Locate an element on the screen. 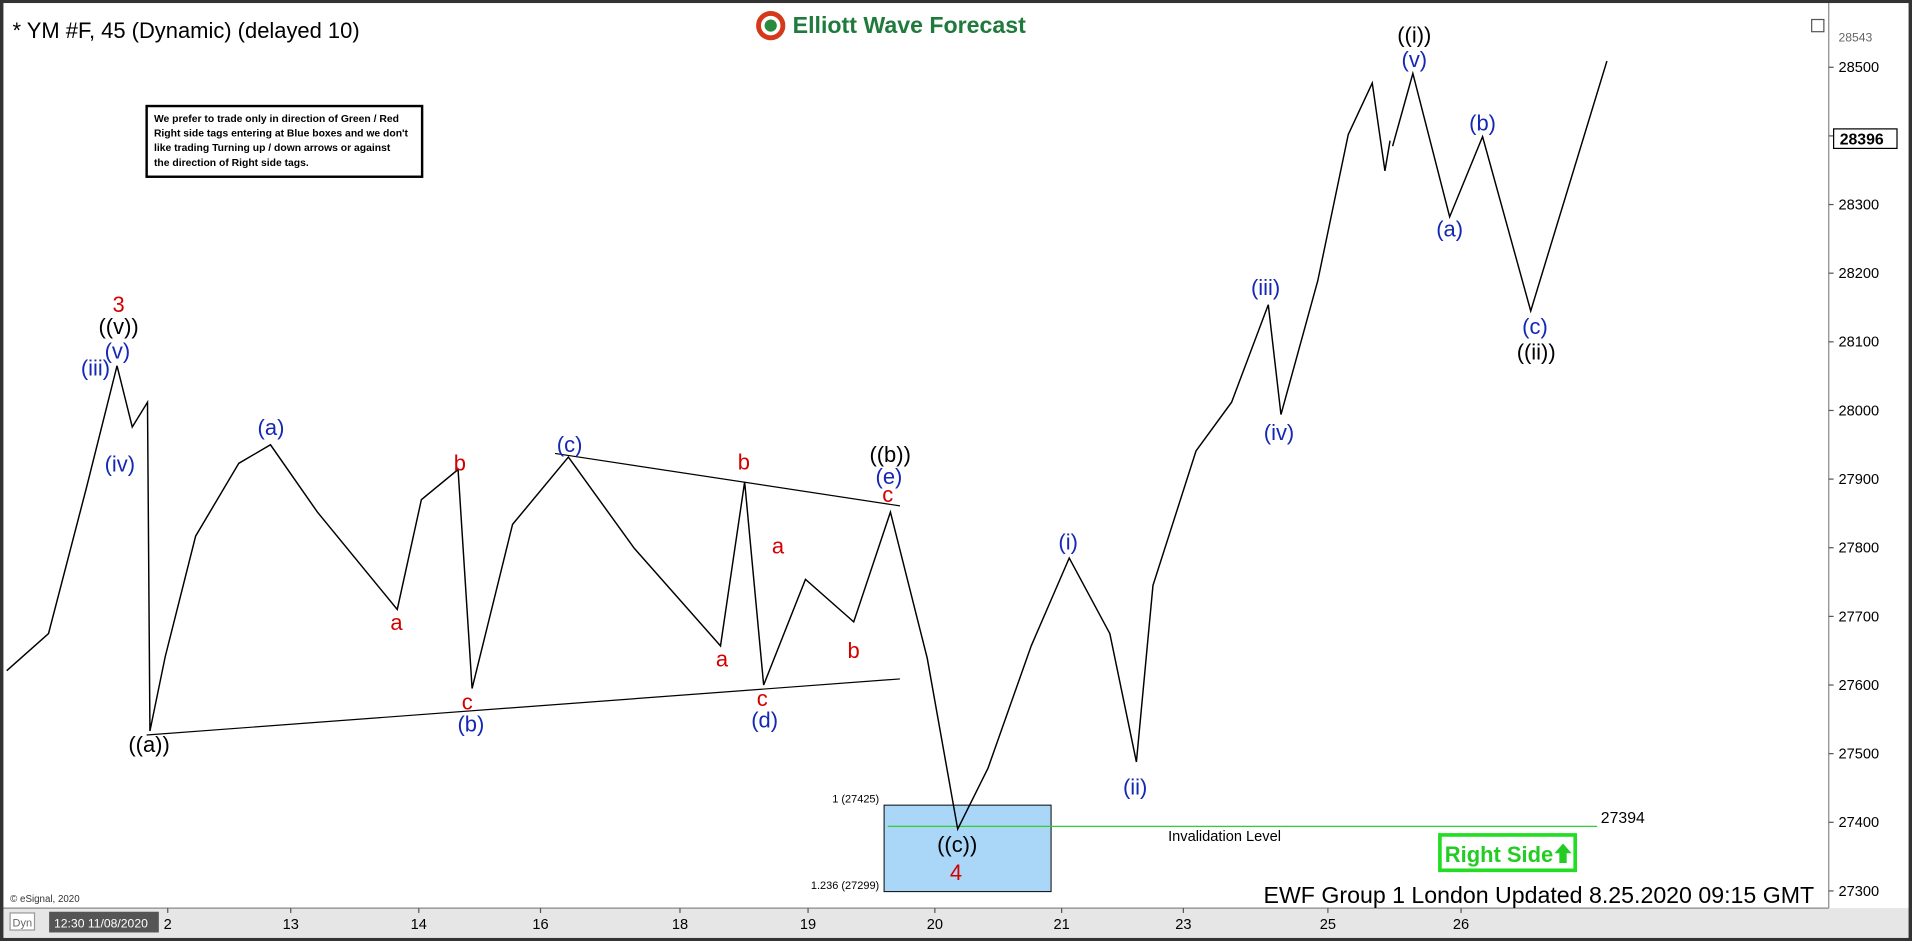  logo-icon is located at coordinates (771, 25).